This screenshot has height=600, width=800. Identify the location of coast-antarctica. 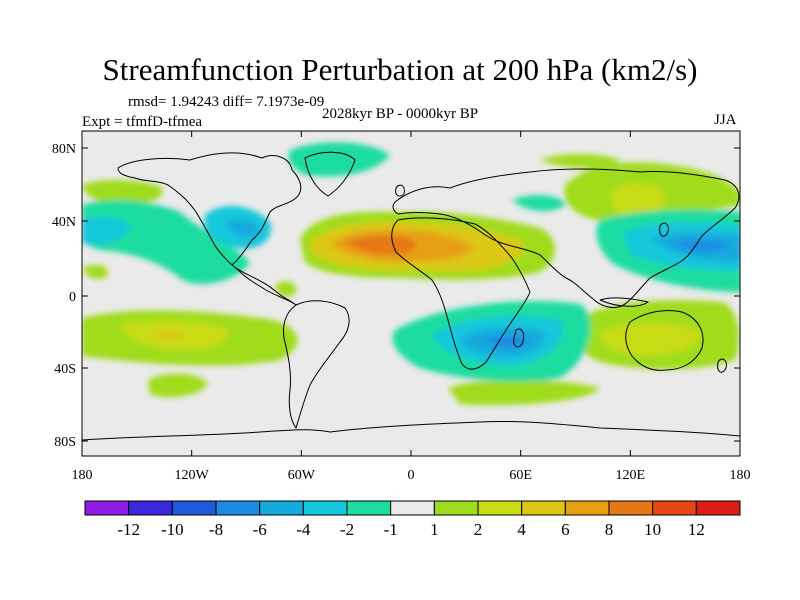
(411, 430).